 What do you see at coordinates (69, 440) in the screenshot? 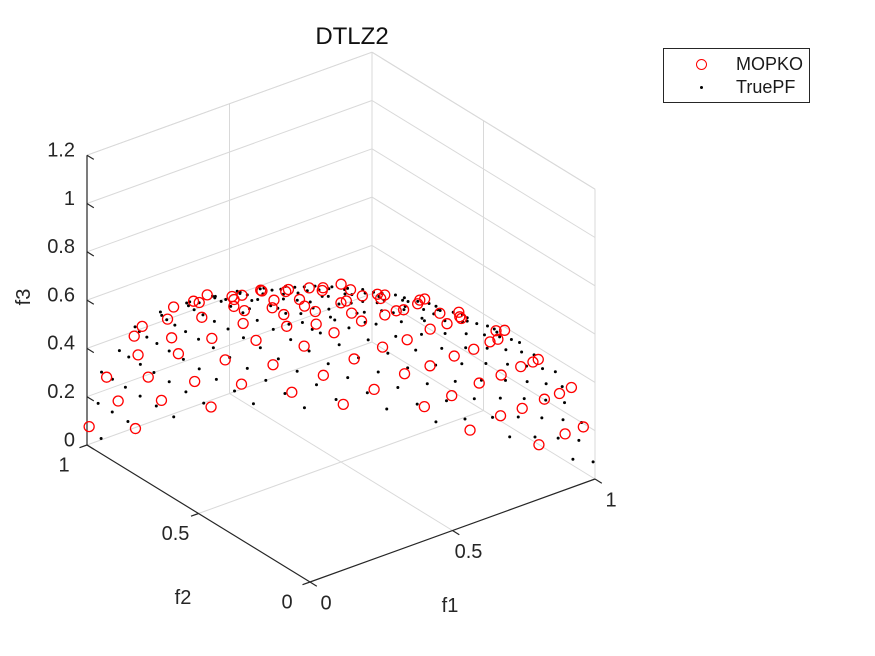
I see `tick-label: 0` at bounding box center [69, 440].